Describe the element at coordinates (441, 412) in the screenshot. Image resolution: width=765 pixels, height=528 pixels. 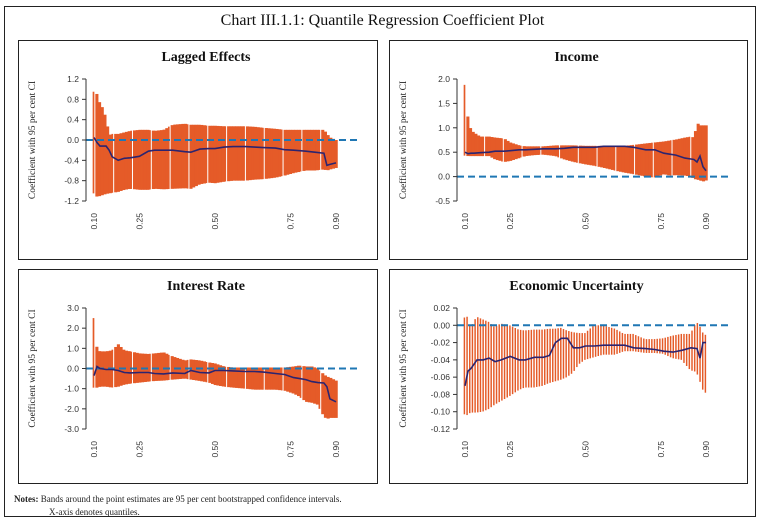
I see `y-tick-label: -0.10` at that location.